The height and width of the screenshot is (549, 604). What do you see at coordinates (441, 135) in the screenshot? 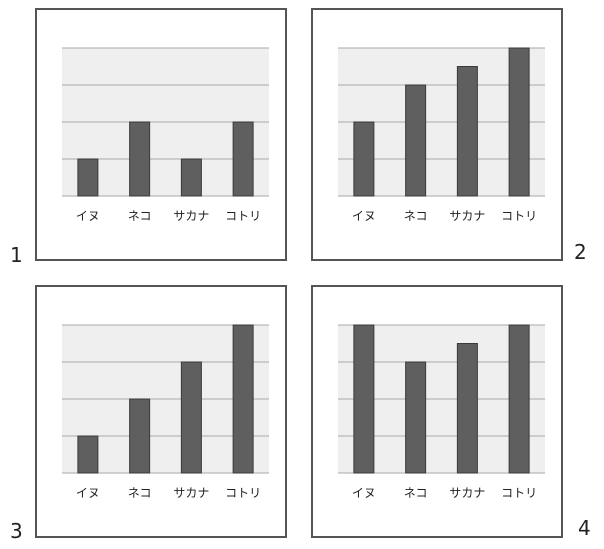
I see `bar-chart-2: イヌ ネコ サカナ コトリ` at bounding box center [441, 135].